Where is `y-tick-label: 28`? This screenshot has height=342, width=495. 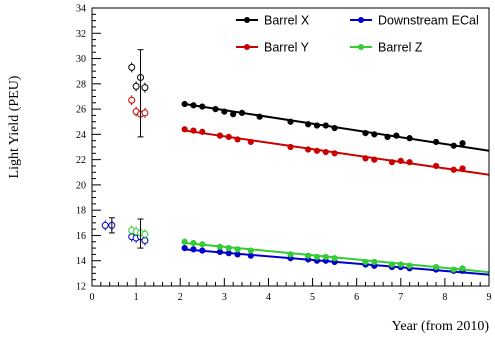 y-tick-label: 28 is located at coordinates (81, 84).